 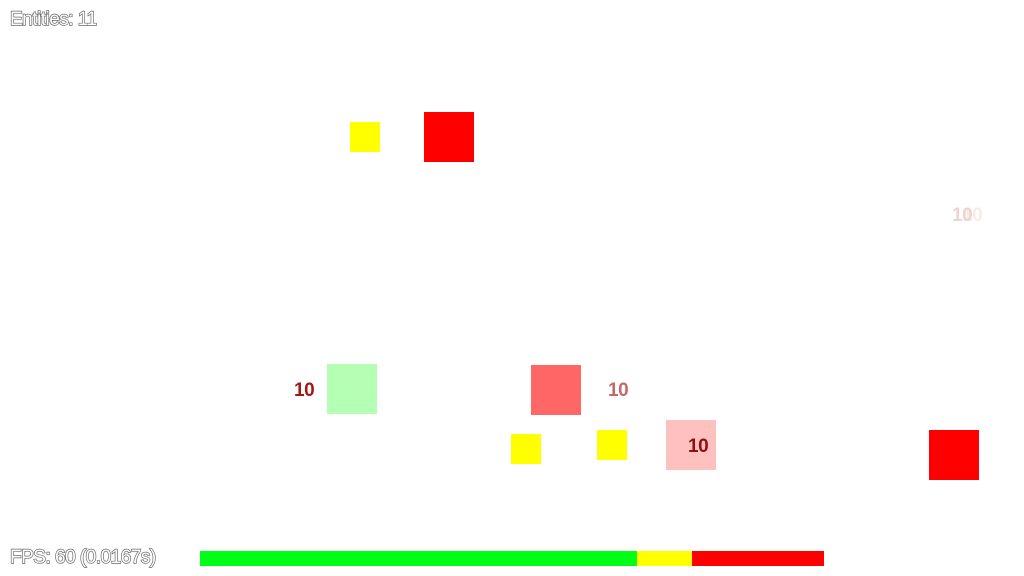 What do you see at coordinates (418, 558) in the screenshot?
I see `frame-time-good-segment` at bounding box center [418, 558].